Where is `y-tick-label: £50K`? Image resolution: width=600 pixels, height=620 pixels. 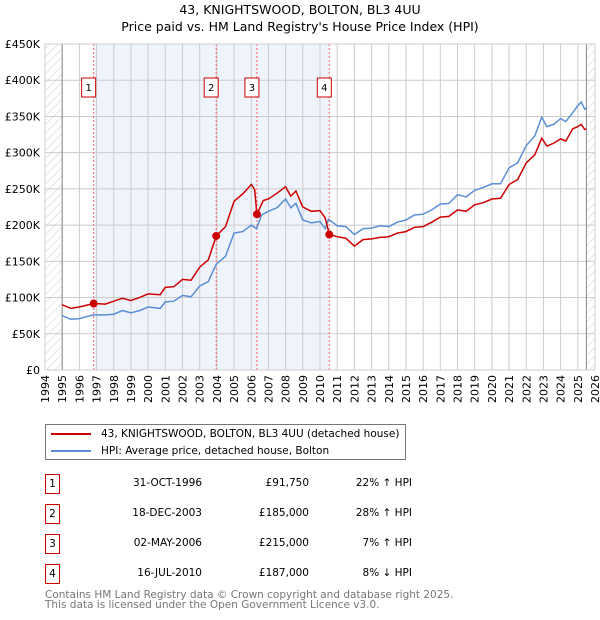 y-tick-label: £50K is located at coordinates (26, 334).